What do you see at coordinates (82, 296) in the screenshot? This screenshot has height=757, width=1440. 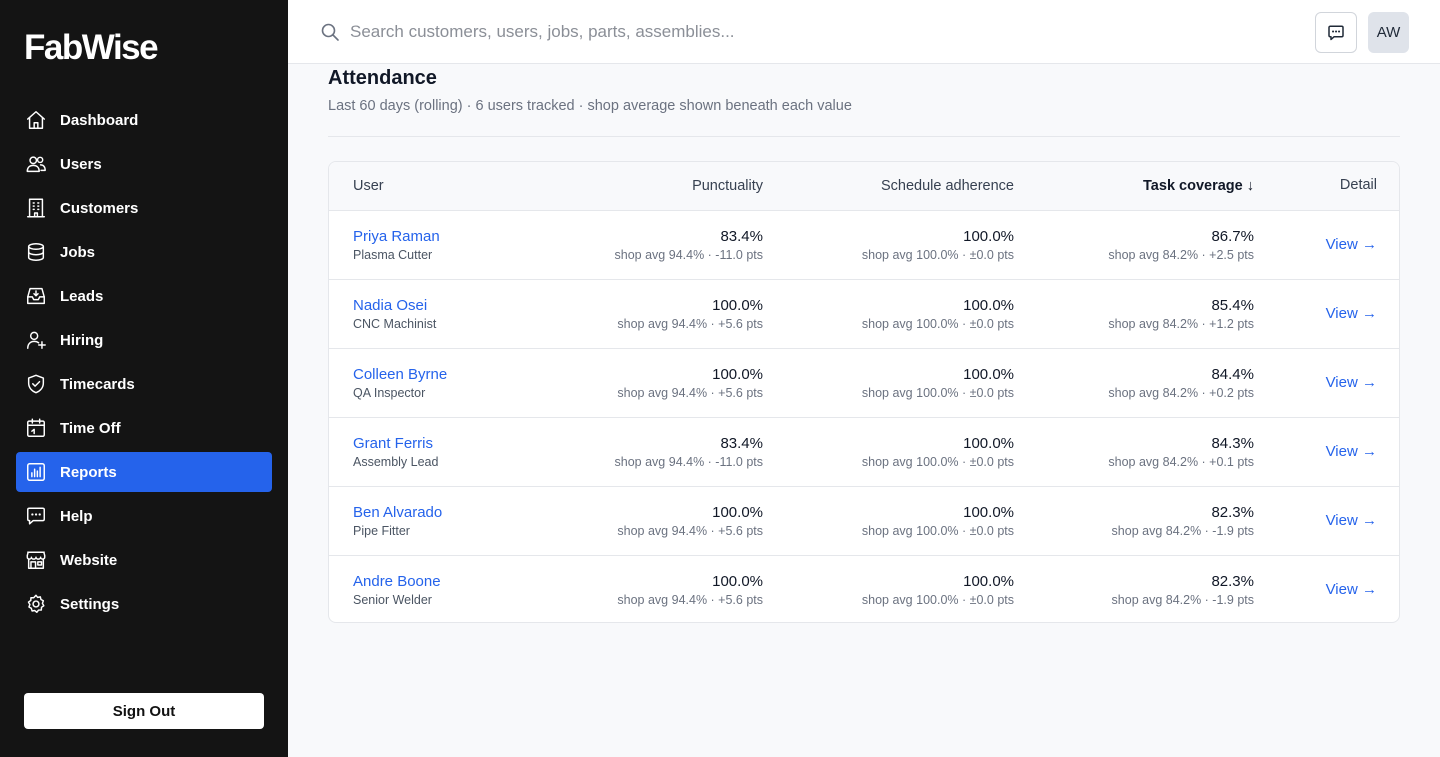 I see `sidebar-item-label: Leads` at bounding box center [82, 296].